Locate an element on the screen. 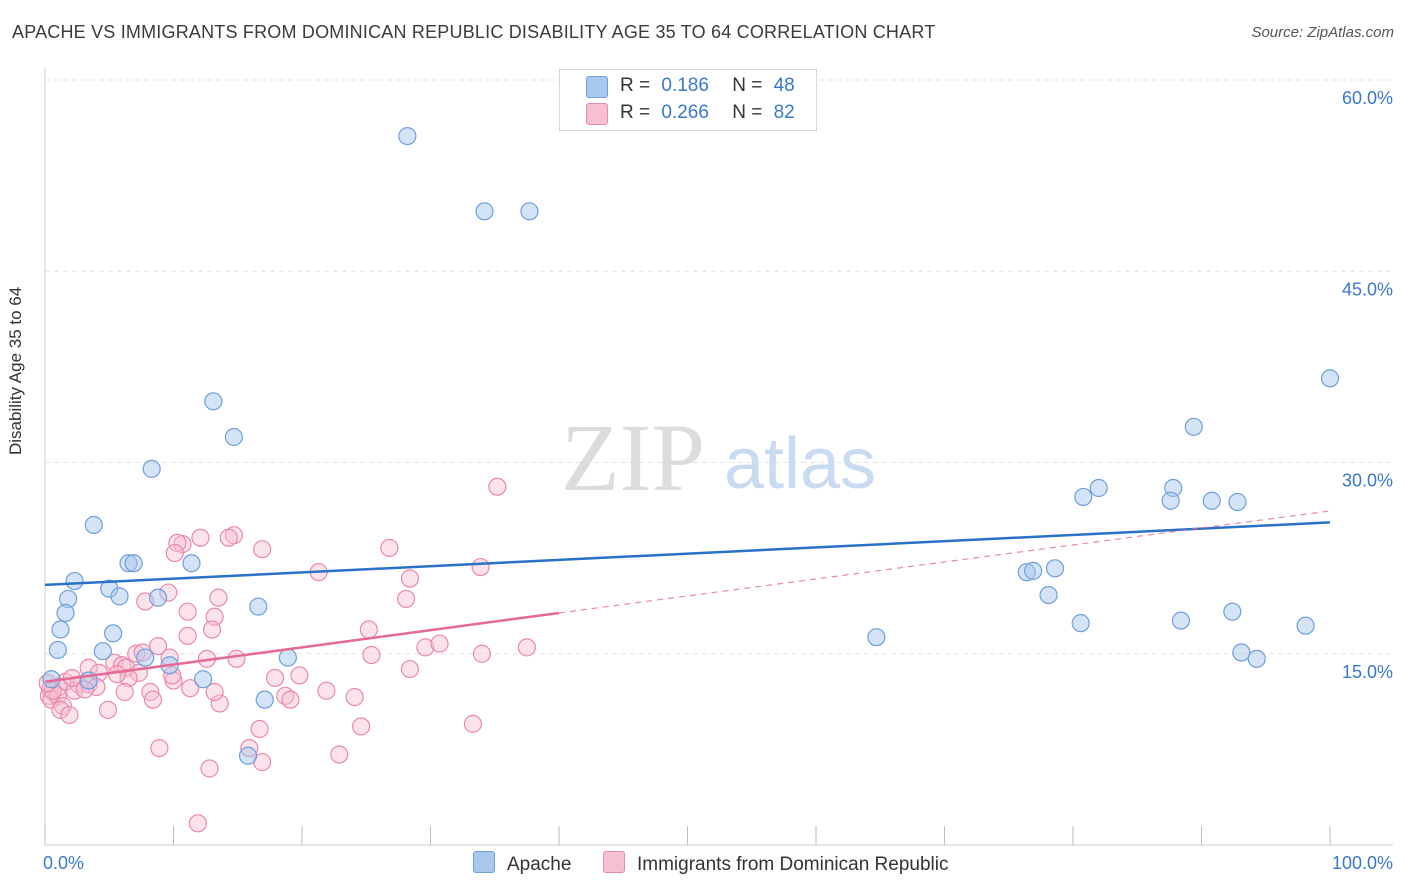  legend-apache-n: 48 is located at coordinates (784, 85).